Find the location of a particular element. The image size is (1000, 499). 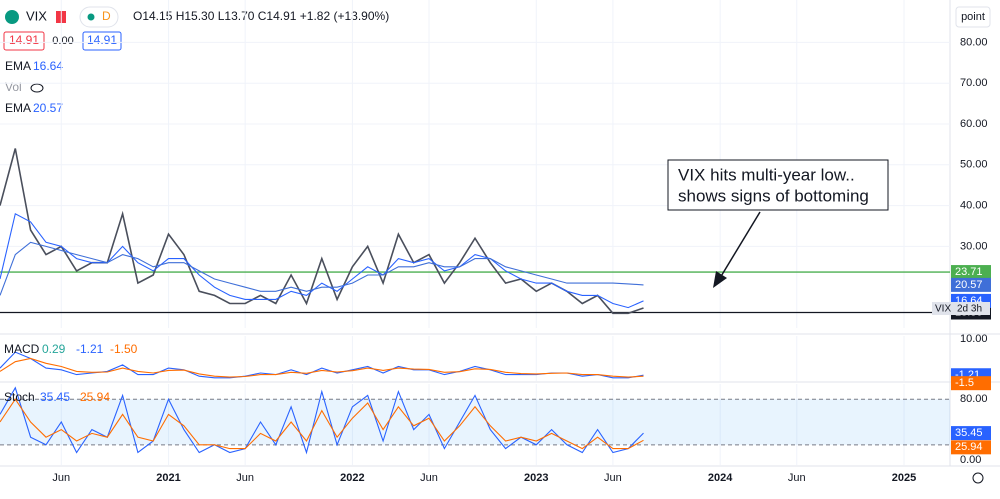

scale-label: point is located at coordinates (973, 17).